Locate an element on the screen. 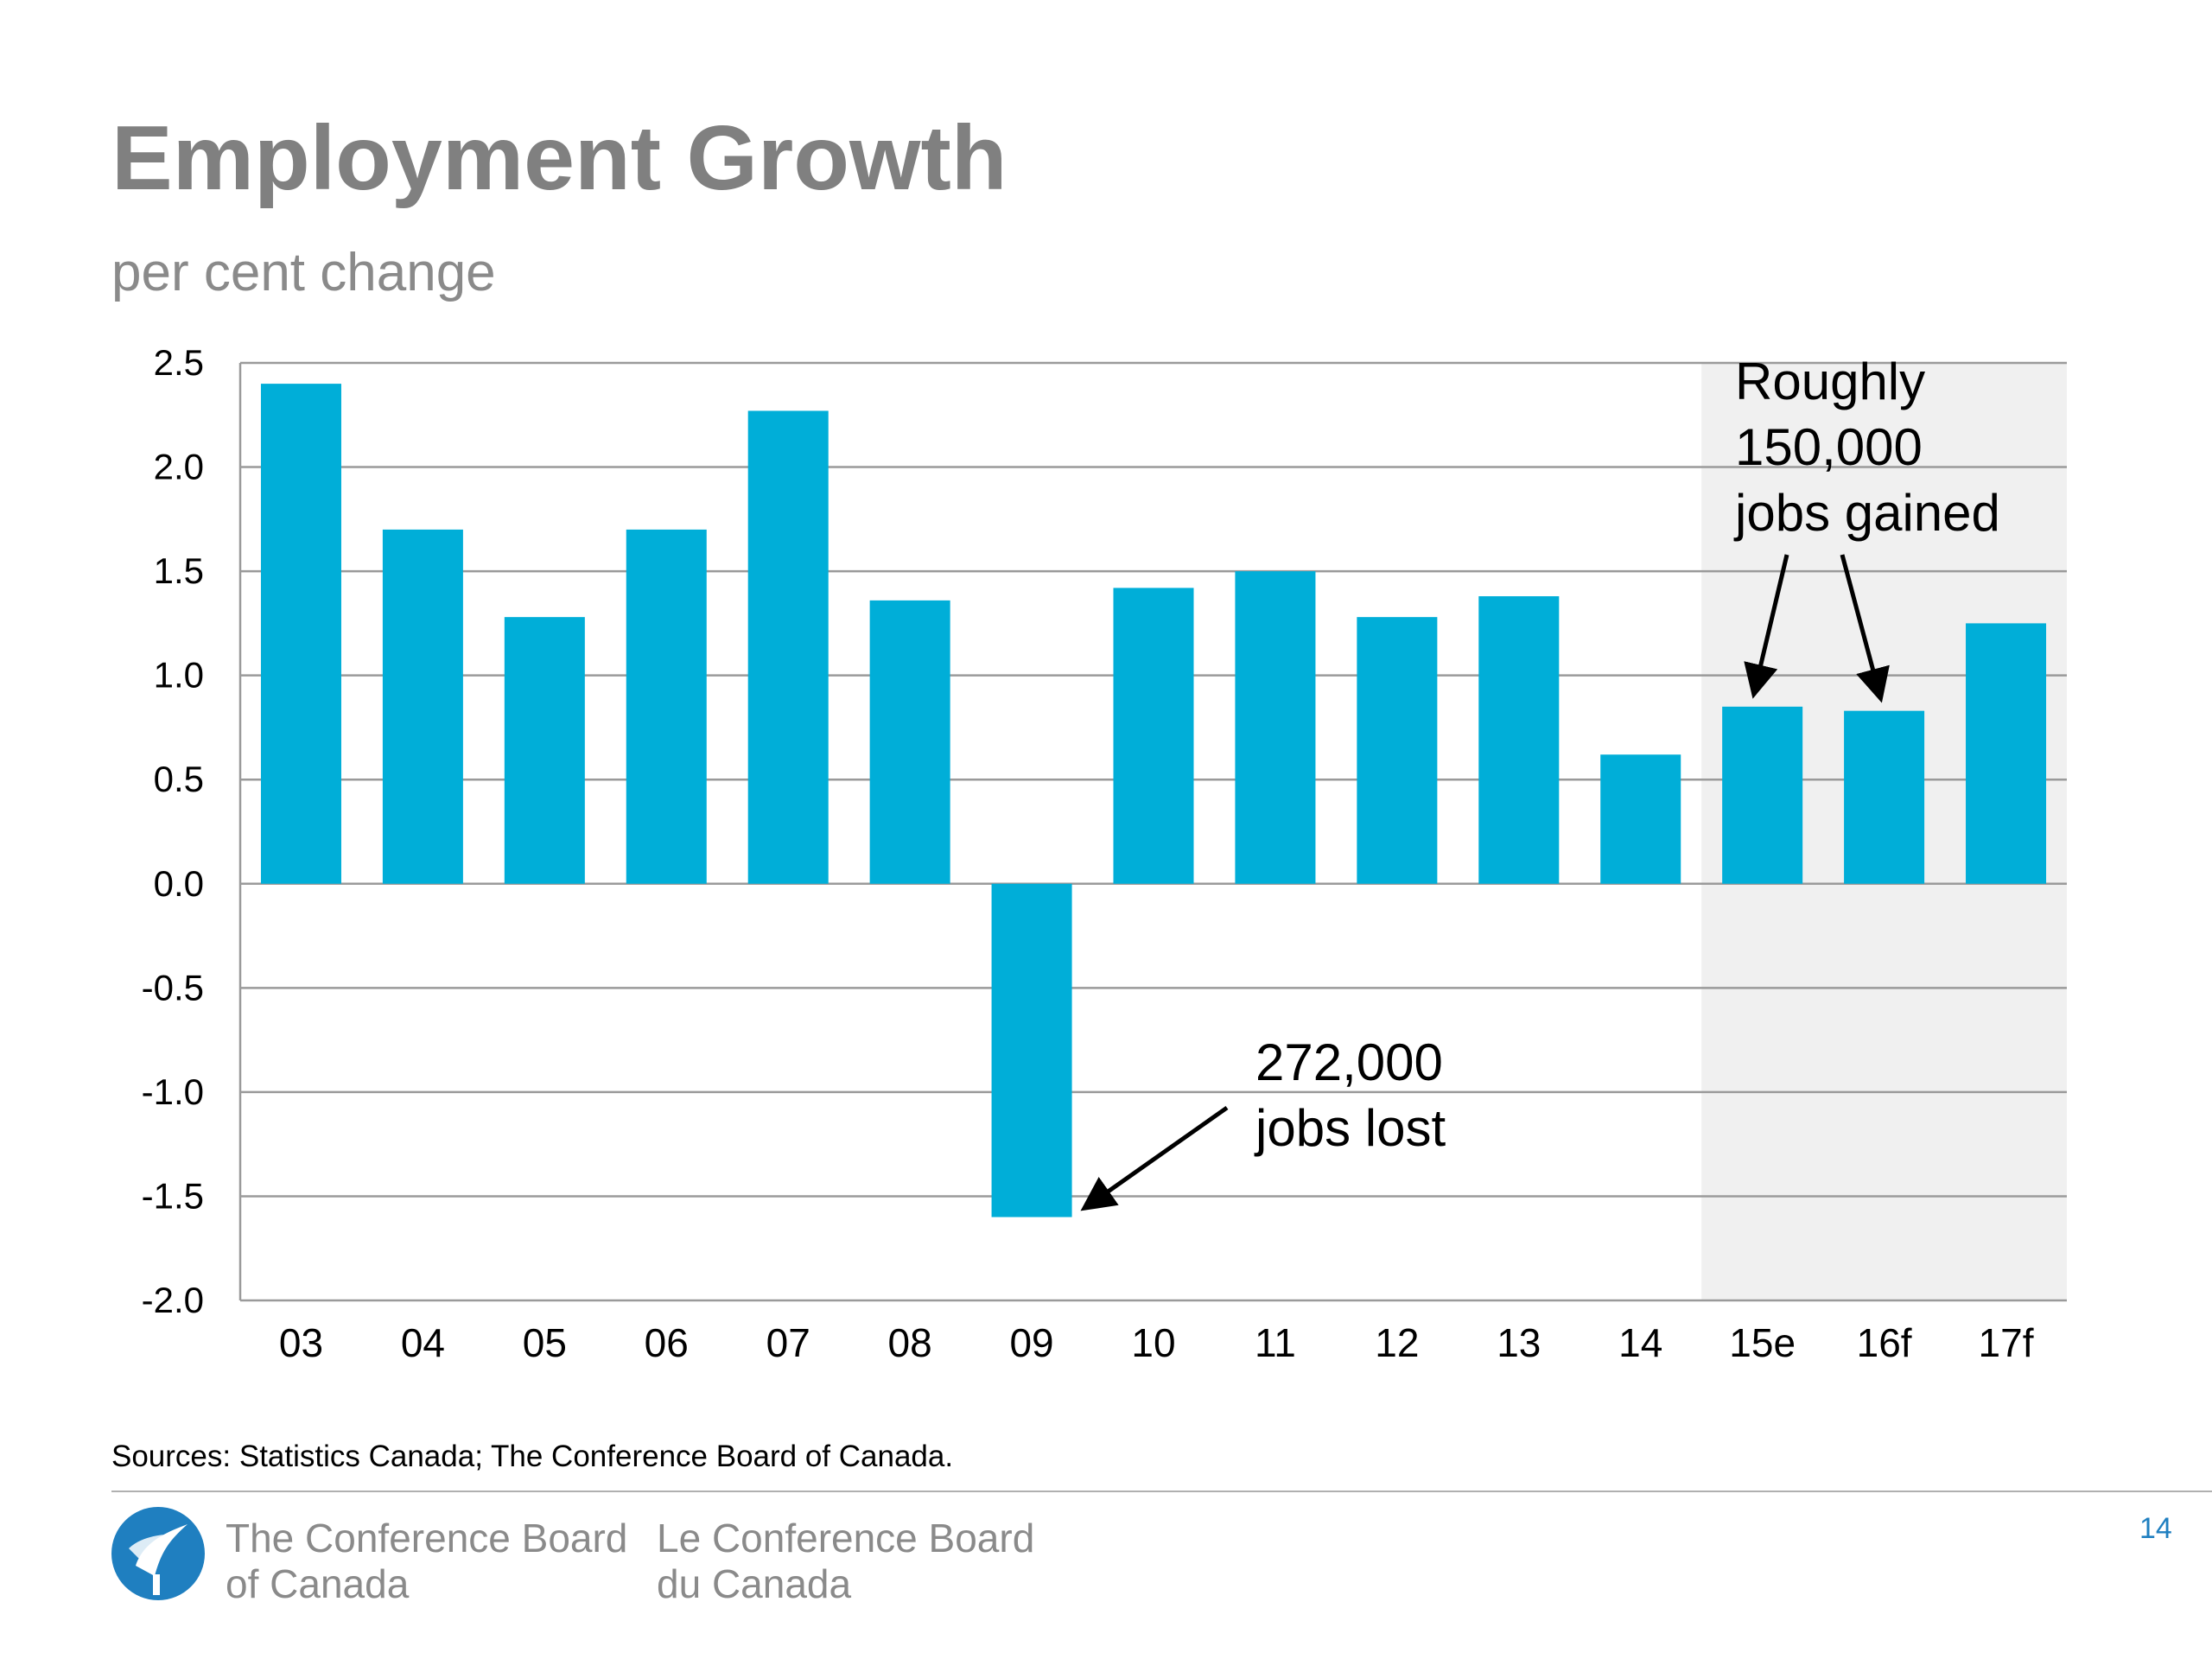  y-tick-label: -0.5 is located at coordinates (173, 987).